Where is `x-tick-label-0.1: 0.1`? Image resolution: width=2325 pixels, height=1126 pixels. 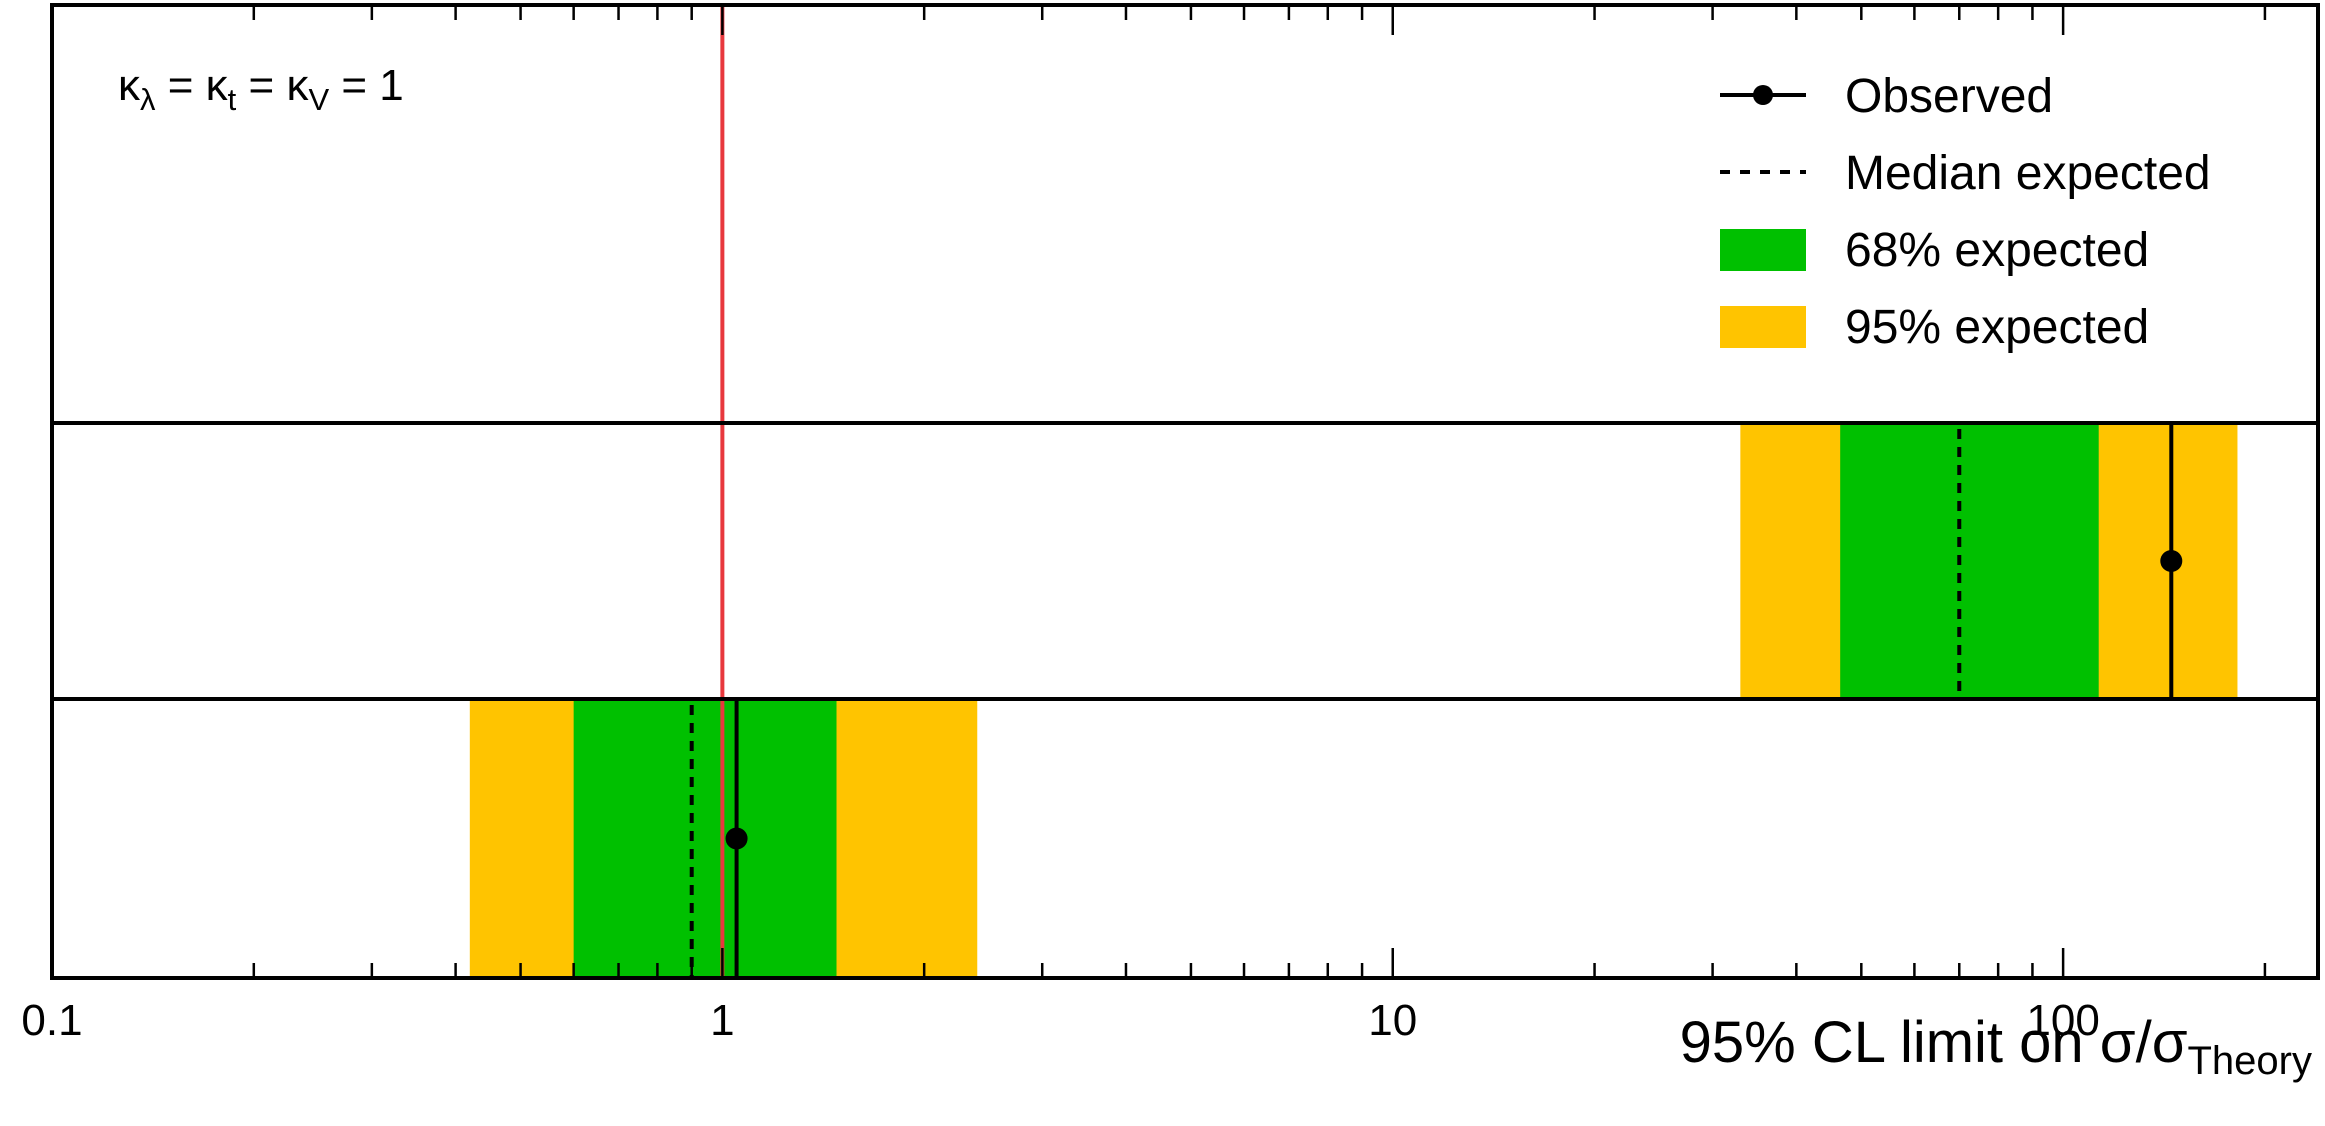 x-tick-label-0.1: 0.1 is located at coordinates (51, 1020).